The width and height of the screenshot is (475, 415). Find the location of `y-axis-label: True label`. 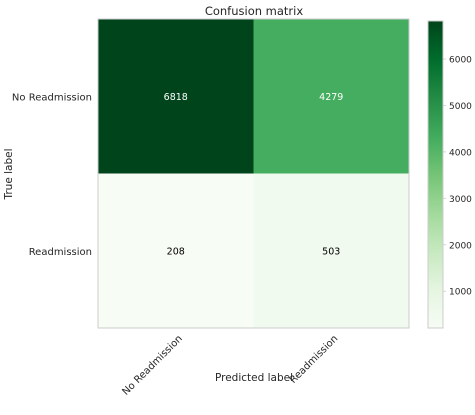

y-axis-label: True label is located at coordinates (9, 174).